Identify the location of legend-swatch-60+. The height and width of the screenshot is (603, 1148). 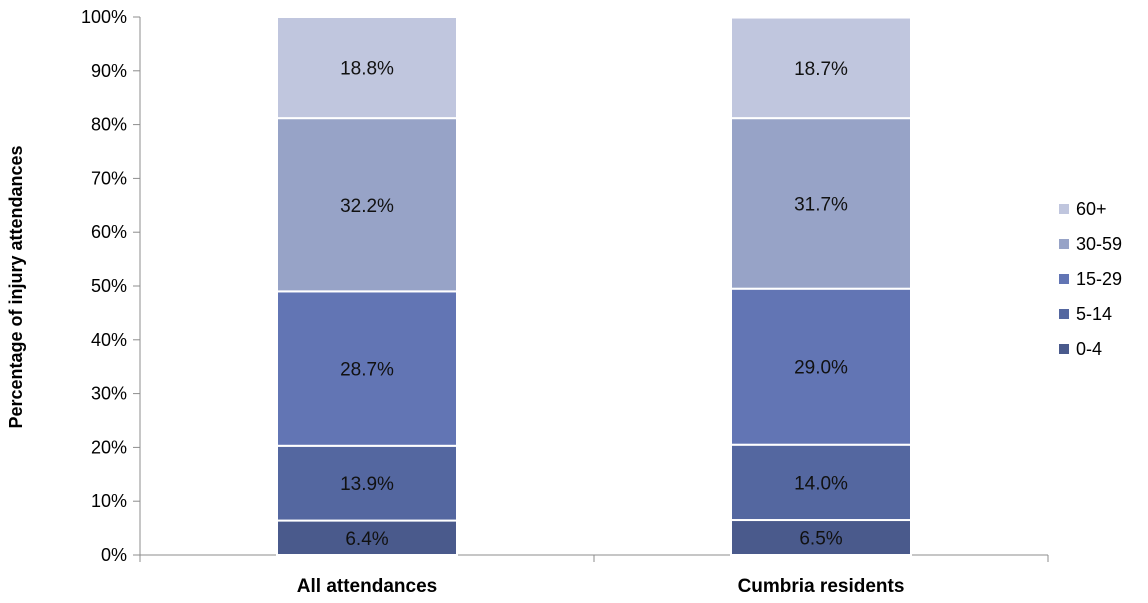
(1064, 209).